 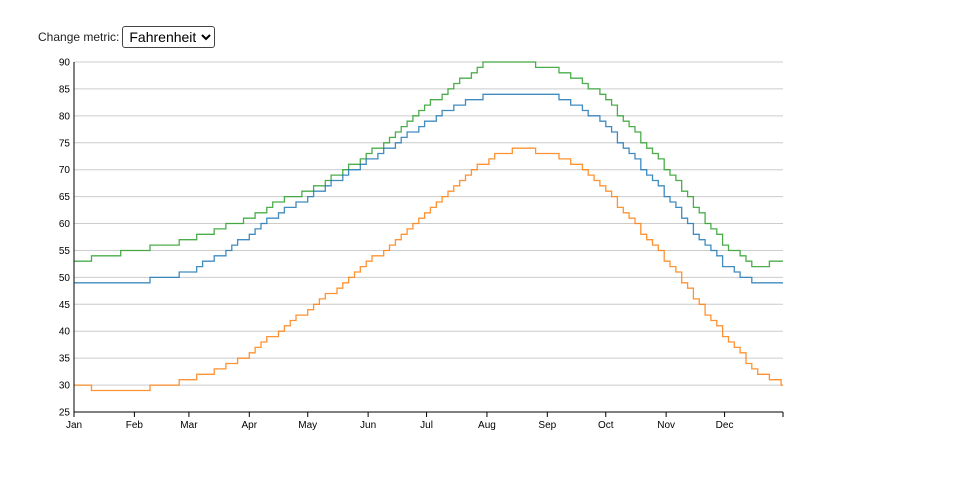 I want to click on metric-control: Change metric: Fahrenheit, so click(x=127, y=37).